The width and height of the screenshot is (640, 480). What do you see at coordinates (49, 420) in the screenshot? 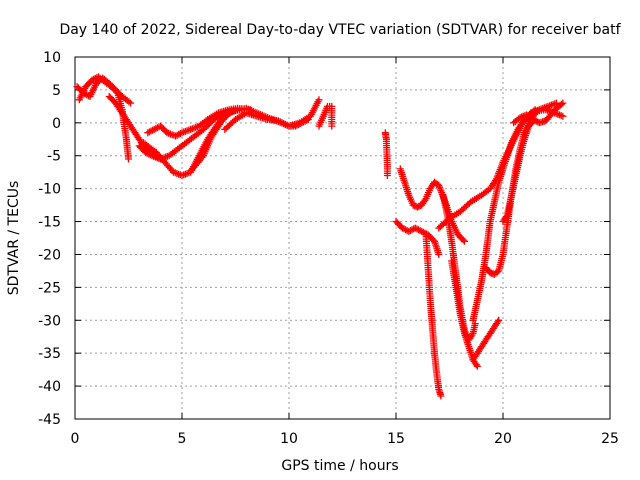
I see `y-tick-label: -45` at bounding box center [49, 420].